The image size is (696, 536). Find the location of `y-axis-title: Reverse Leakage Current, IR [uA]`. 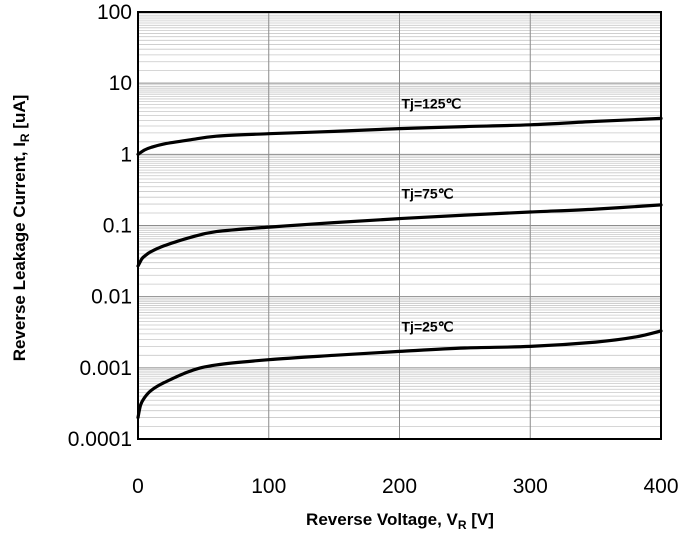

y-axis-title: Reverse Leakage Current, IR [uA] is located at coordinates (21, 228).